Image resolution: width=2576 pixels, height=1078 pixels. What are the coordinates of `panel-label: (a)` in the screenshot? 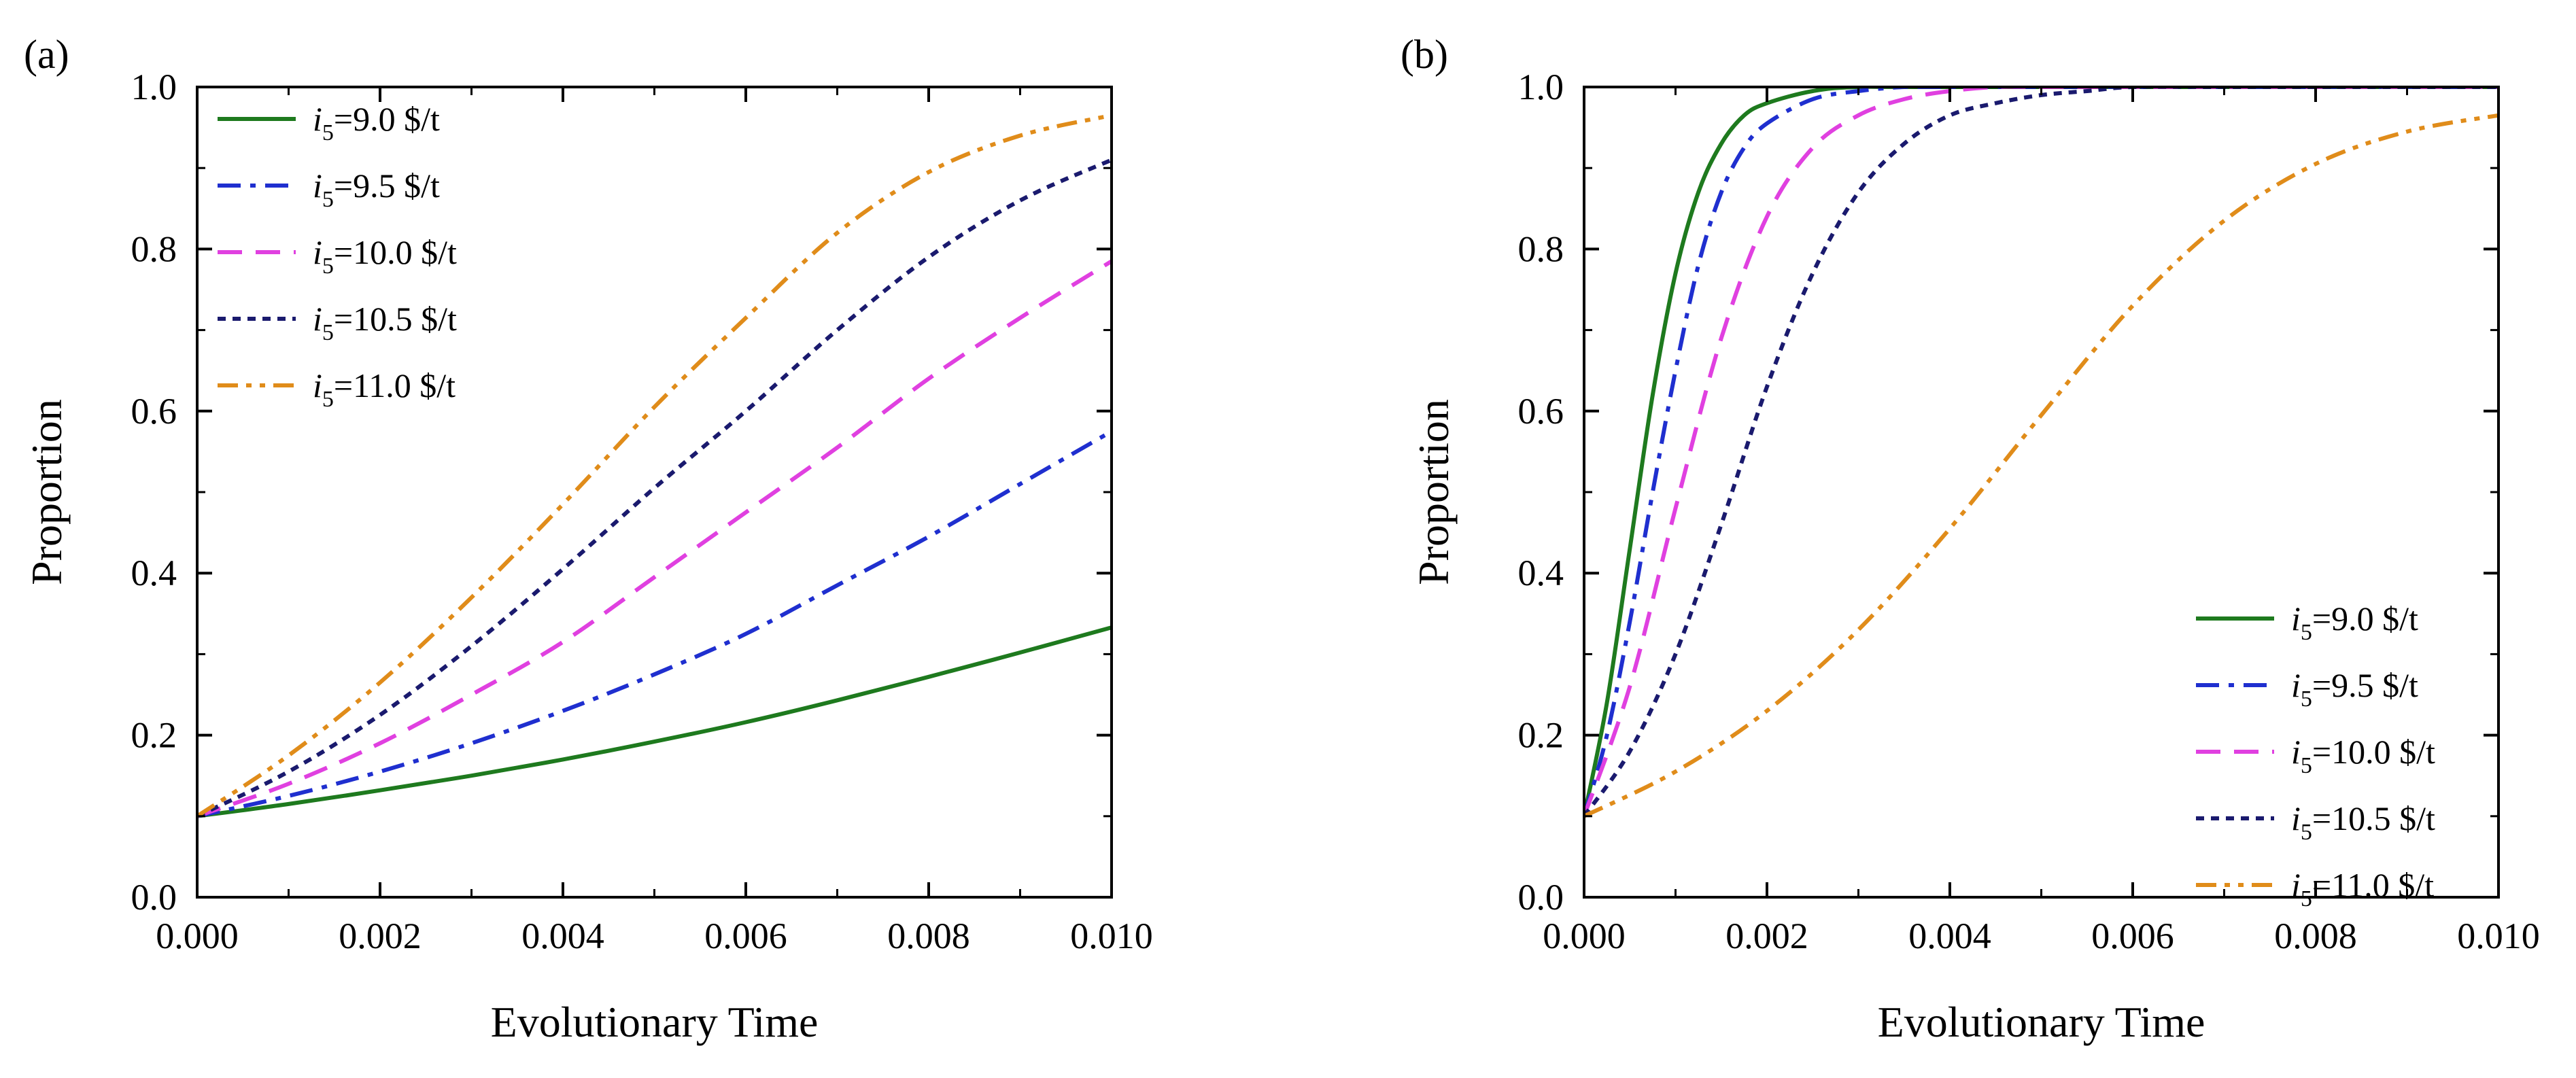 It's located at (46, 54).